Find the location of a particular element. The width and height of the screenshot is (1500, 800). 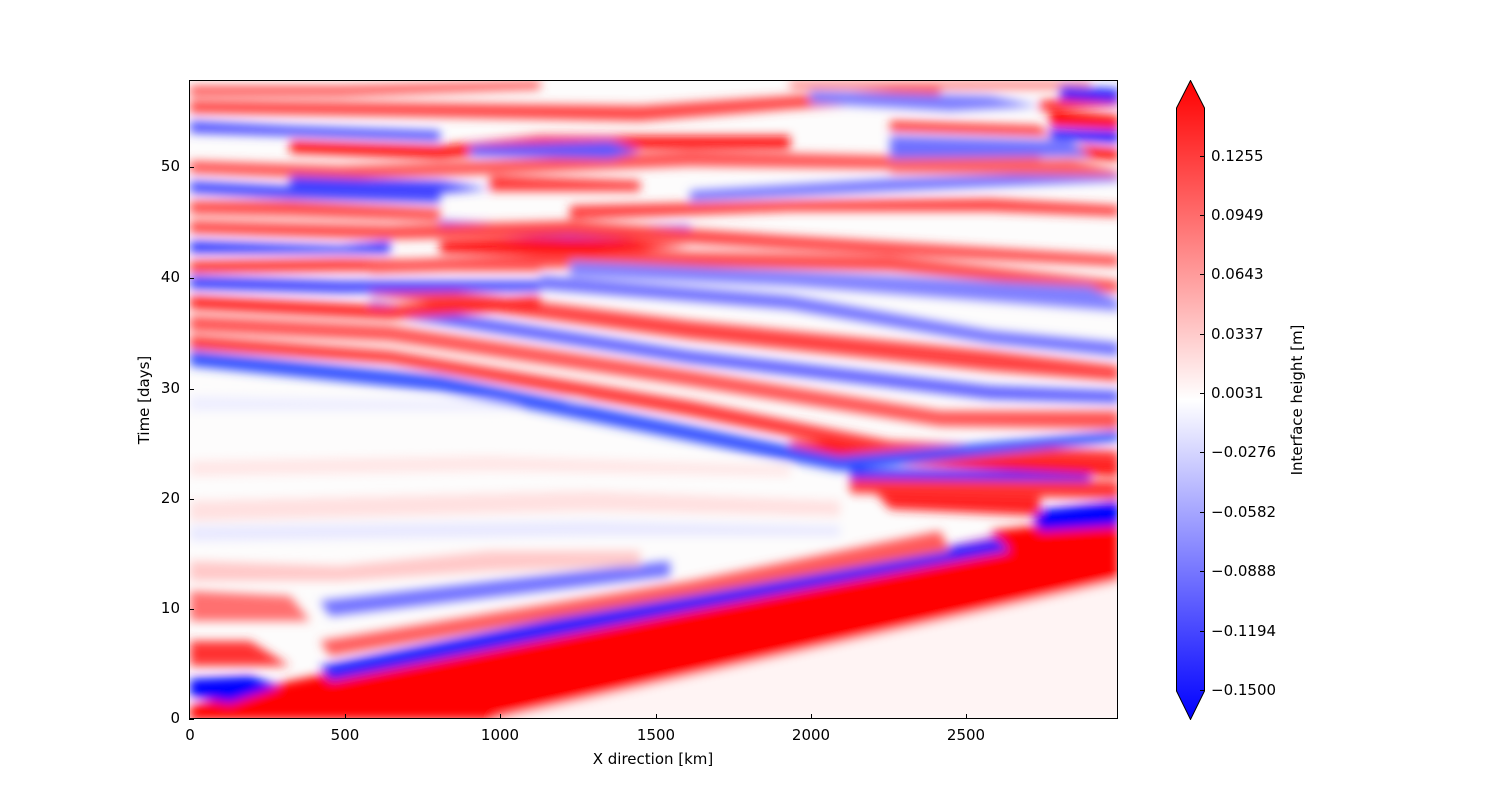

x-tick-label: 500 is located at coordinates (345, 735).